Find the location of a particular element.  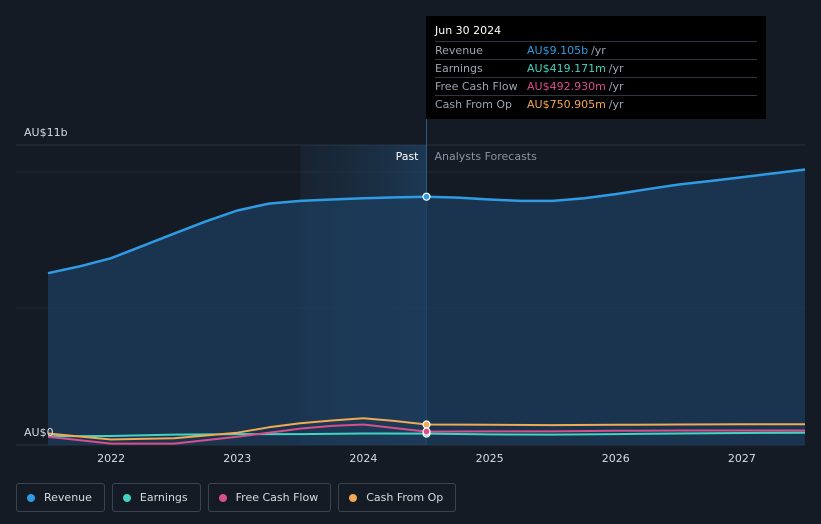

series-line-free-cash-flow is located at coordinates (426, 434).